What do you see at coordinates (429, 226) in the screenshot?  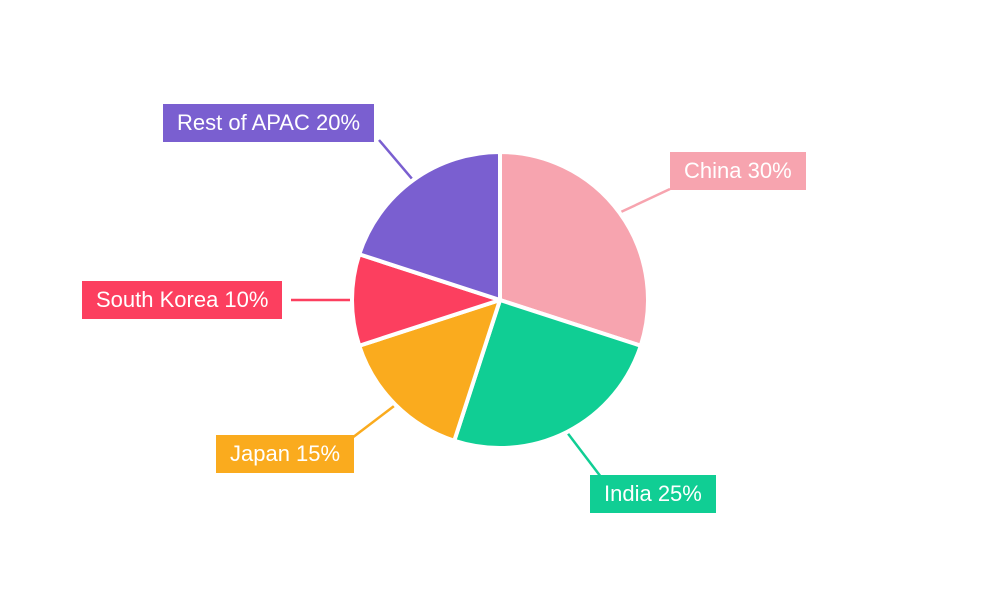 I see `pie-slice-rest-of-apac` at bounding box center [429, 226].